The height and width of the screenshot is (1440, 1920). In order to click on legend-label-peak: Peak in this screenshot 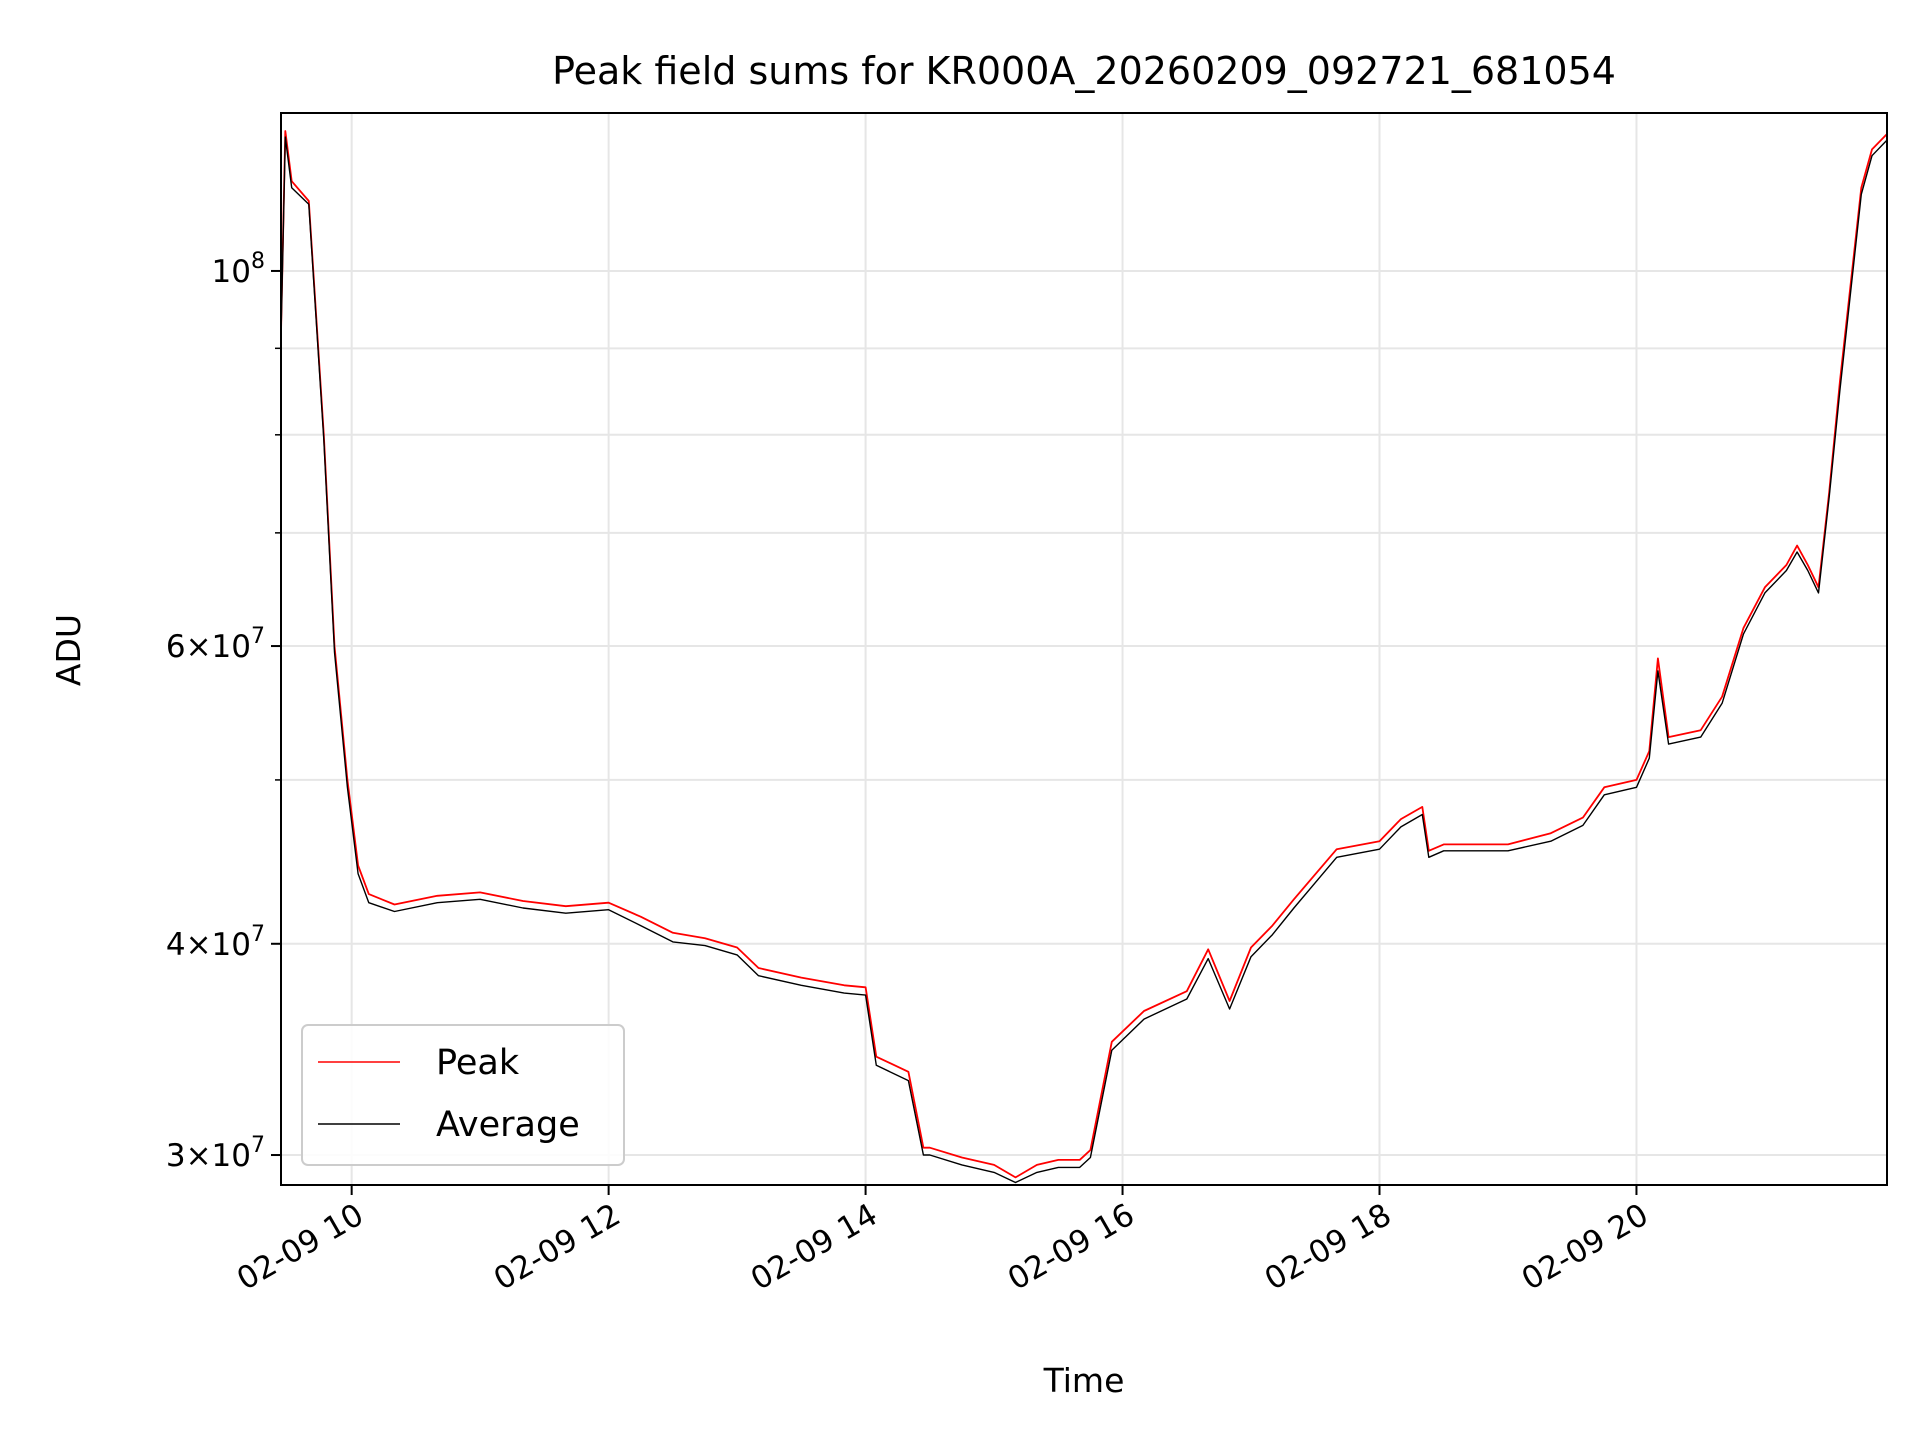, I will do `click(478, 1063)`.